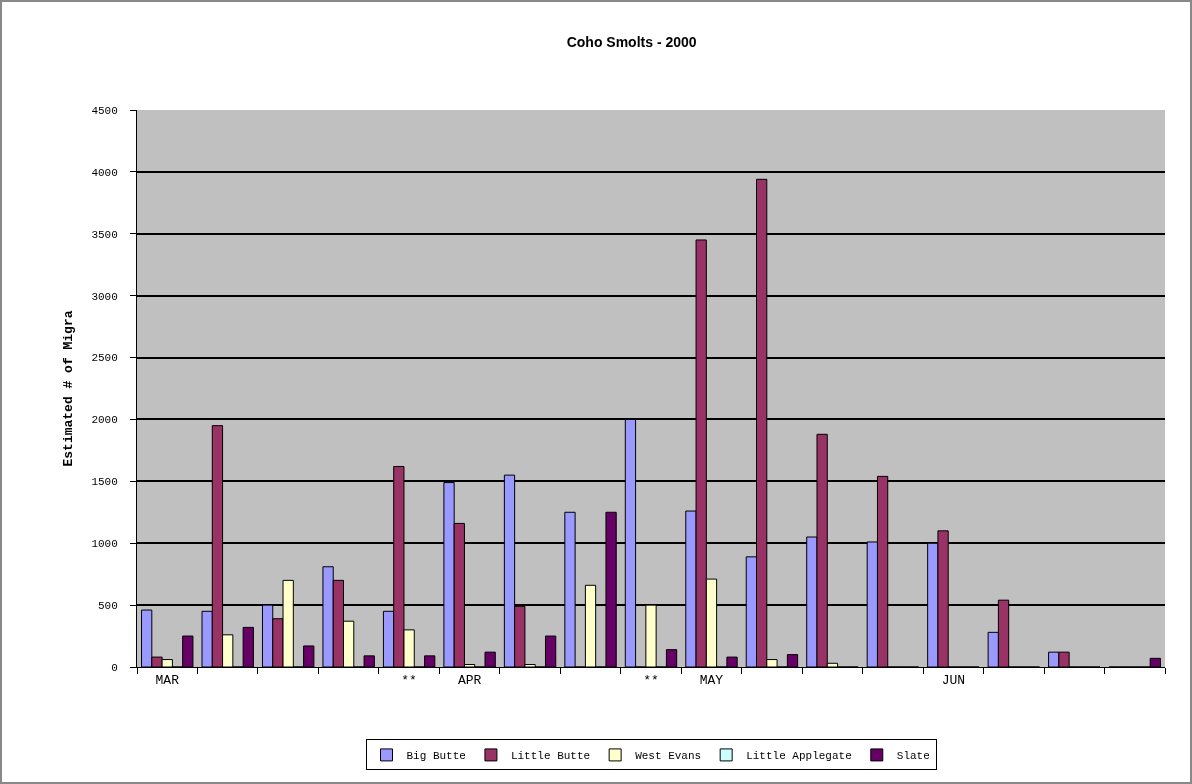  Describe the element at coordinates (104, 358) in the screenshot. I see `y-tick-label: 2500` at that location.